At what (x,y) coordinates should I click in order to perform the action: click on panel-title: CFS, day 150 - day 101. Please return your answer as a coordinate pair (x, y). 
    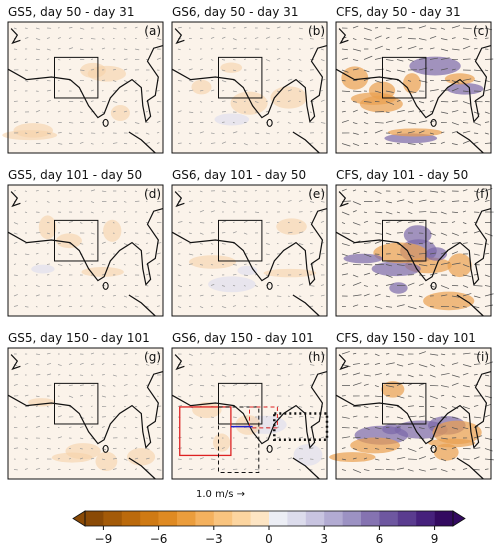
    Looking at the image, I should click on (406, 338).